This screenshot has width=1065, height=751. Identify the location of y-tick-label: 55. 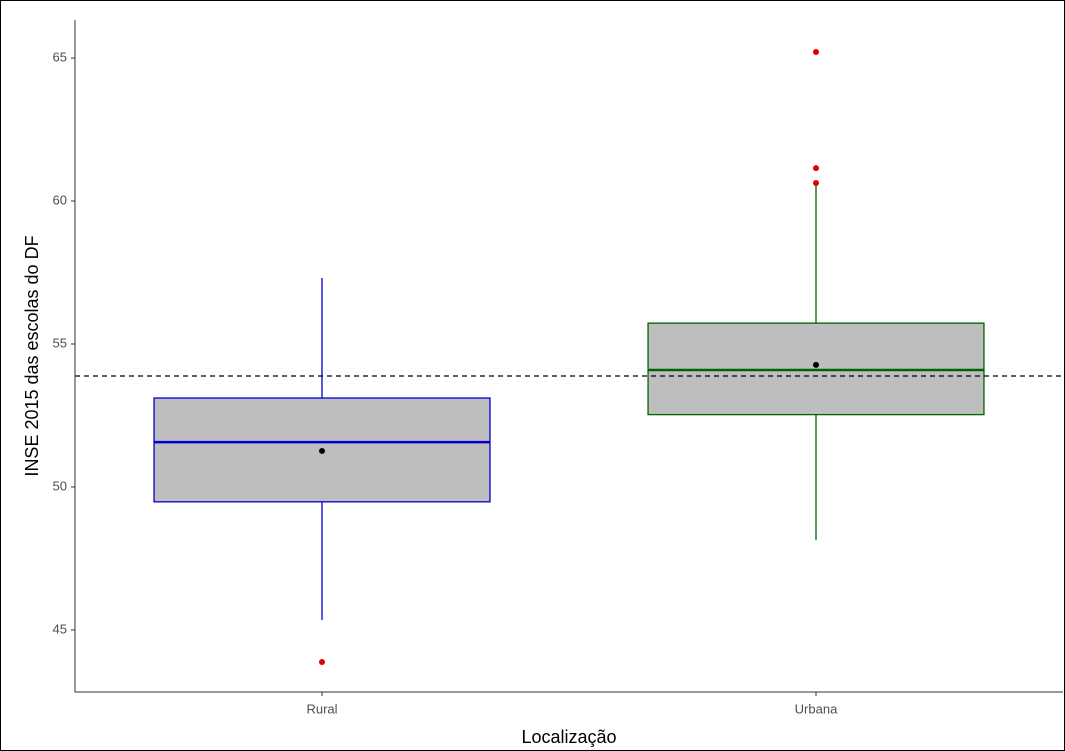
(60, 342).